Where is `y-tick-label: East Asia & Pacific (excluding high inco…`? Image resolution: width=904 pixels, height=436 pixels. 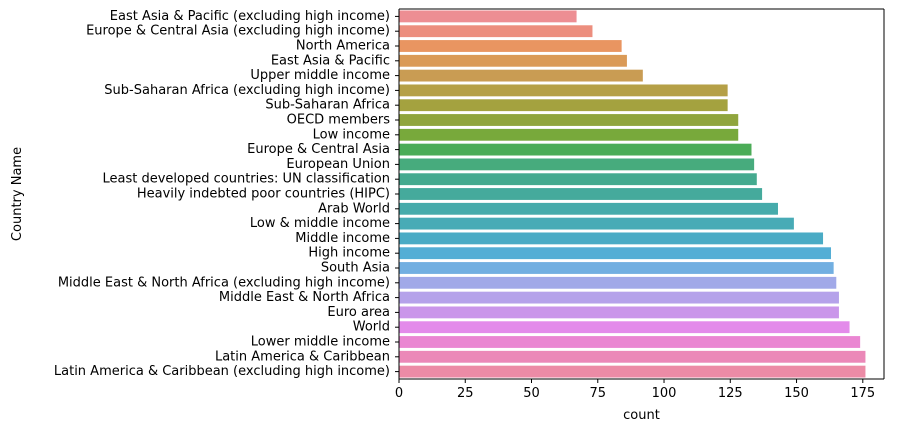
y-tick-label: East Asia & Pacific (excluding high inco… is located at coordinates (250, 16).